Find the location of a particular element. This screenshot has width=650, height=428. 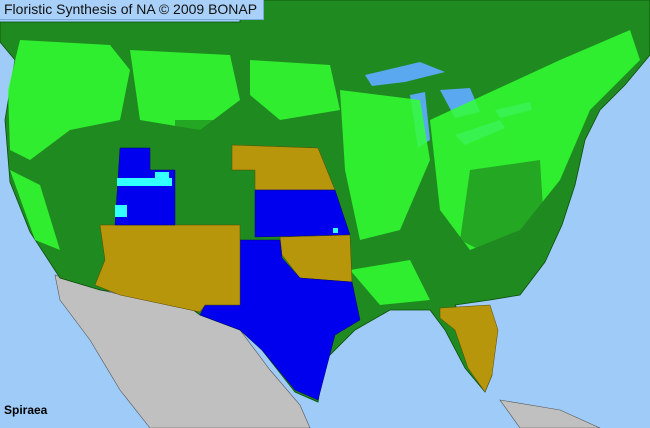

florida-gold is located at coordinates (469, 348).